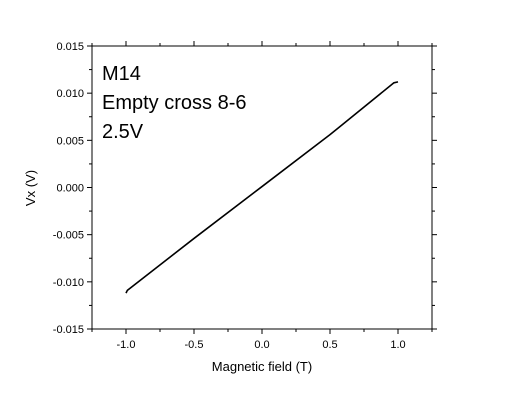 The width and height of the screenshot is (508, 400). Describe the element at coordinates (262, 366) in the screenshot. I see `x-axis-title: Magnetic field (T)` at that location.